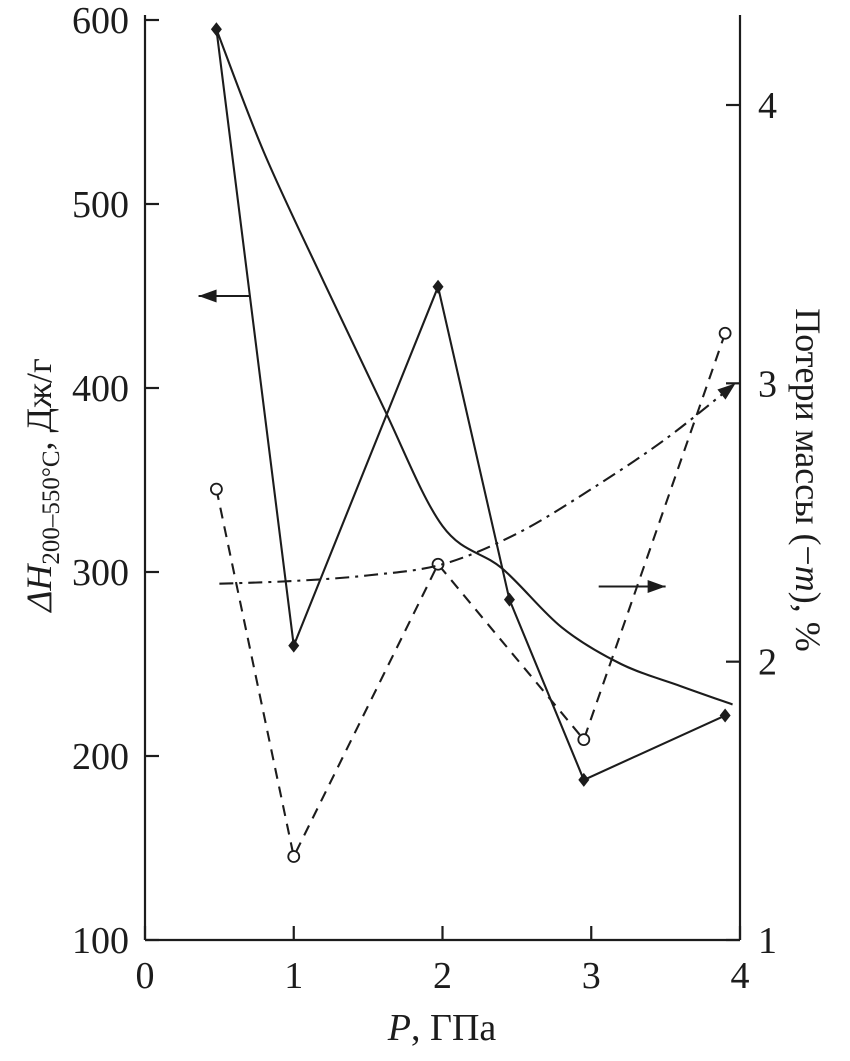  Describe the element at coordinates (591, 976) in the screenshot. I see `x-tick-label: 3` at that location.